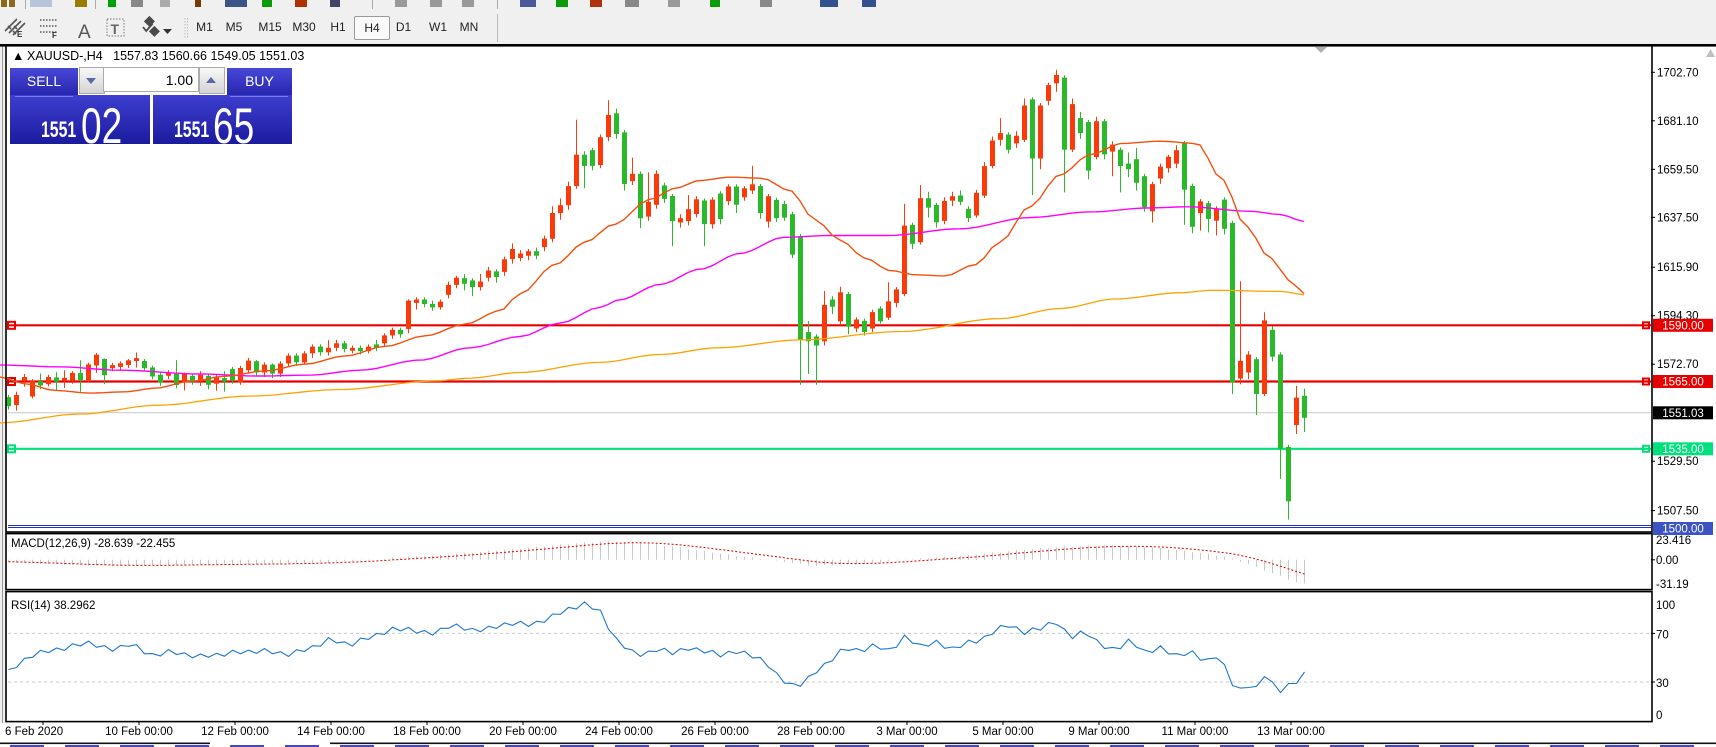  What do you see at coordinates (235, 732) in the screenshot?
I see `svg-text: 12 Feb 00:00` at bounding box center [235, 732].